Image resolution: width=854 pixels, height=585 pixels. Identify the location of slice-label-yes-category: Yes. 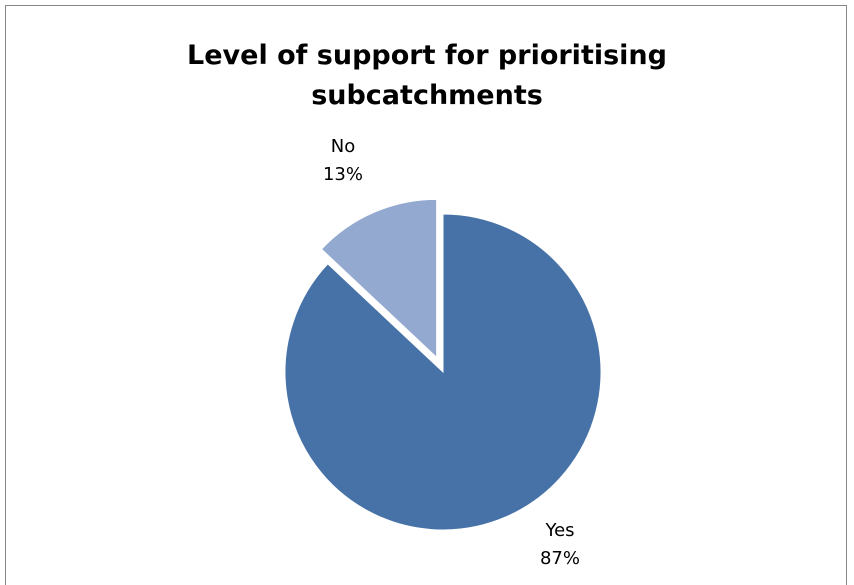
(559, 530).